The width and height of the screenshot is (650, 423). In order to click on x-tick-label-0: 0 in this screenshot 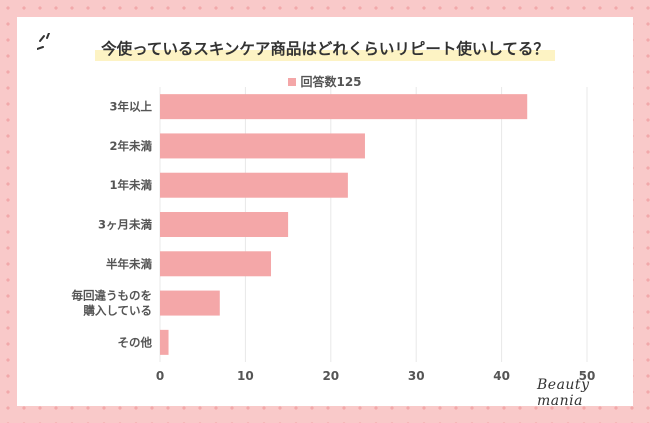, I will do `click(160, 376)`.